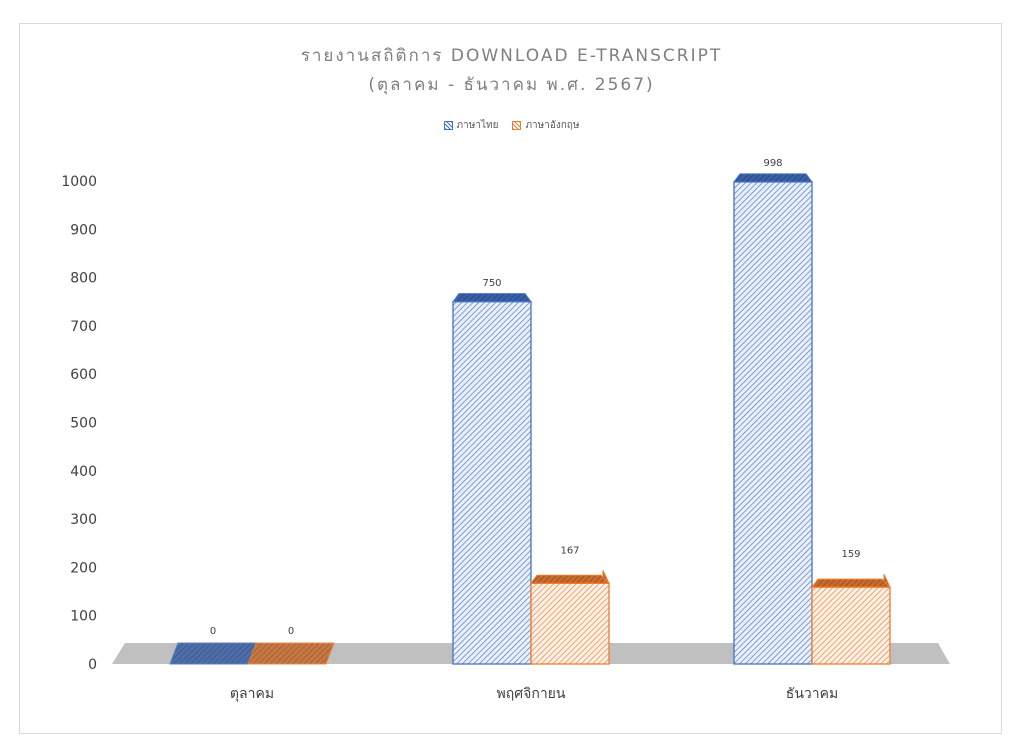  What do you see at coordinates (92, 665) in the screenshot?
I see `y-tick-label: 0` at bounding box center [92, 665].